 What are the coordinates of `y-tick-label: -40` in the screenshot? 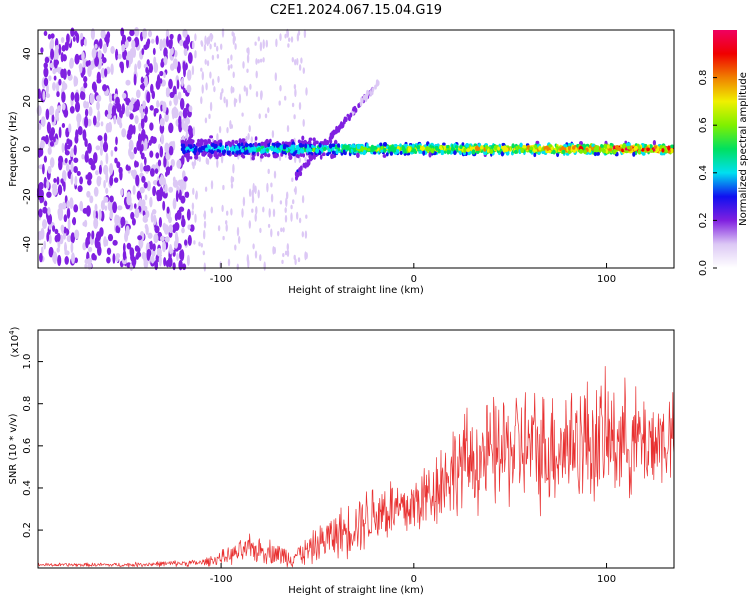 It's located at (27, 244).